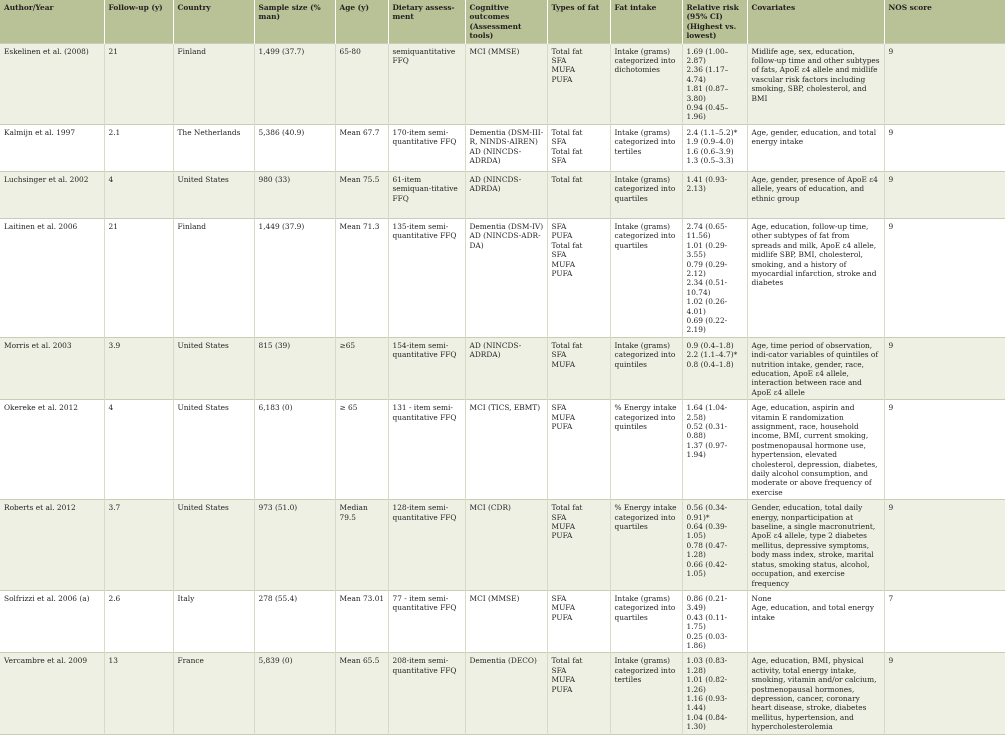  I want to click on cell-relative-risk: 1.41 (0.93-2.13), so click(715, 194).